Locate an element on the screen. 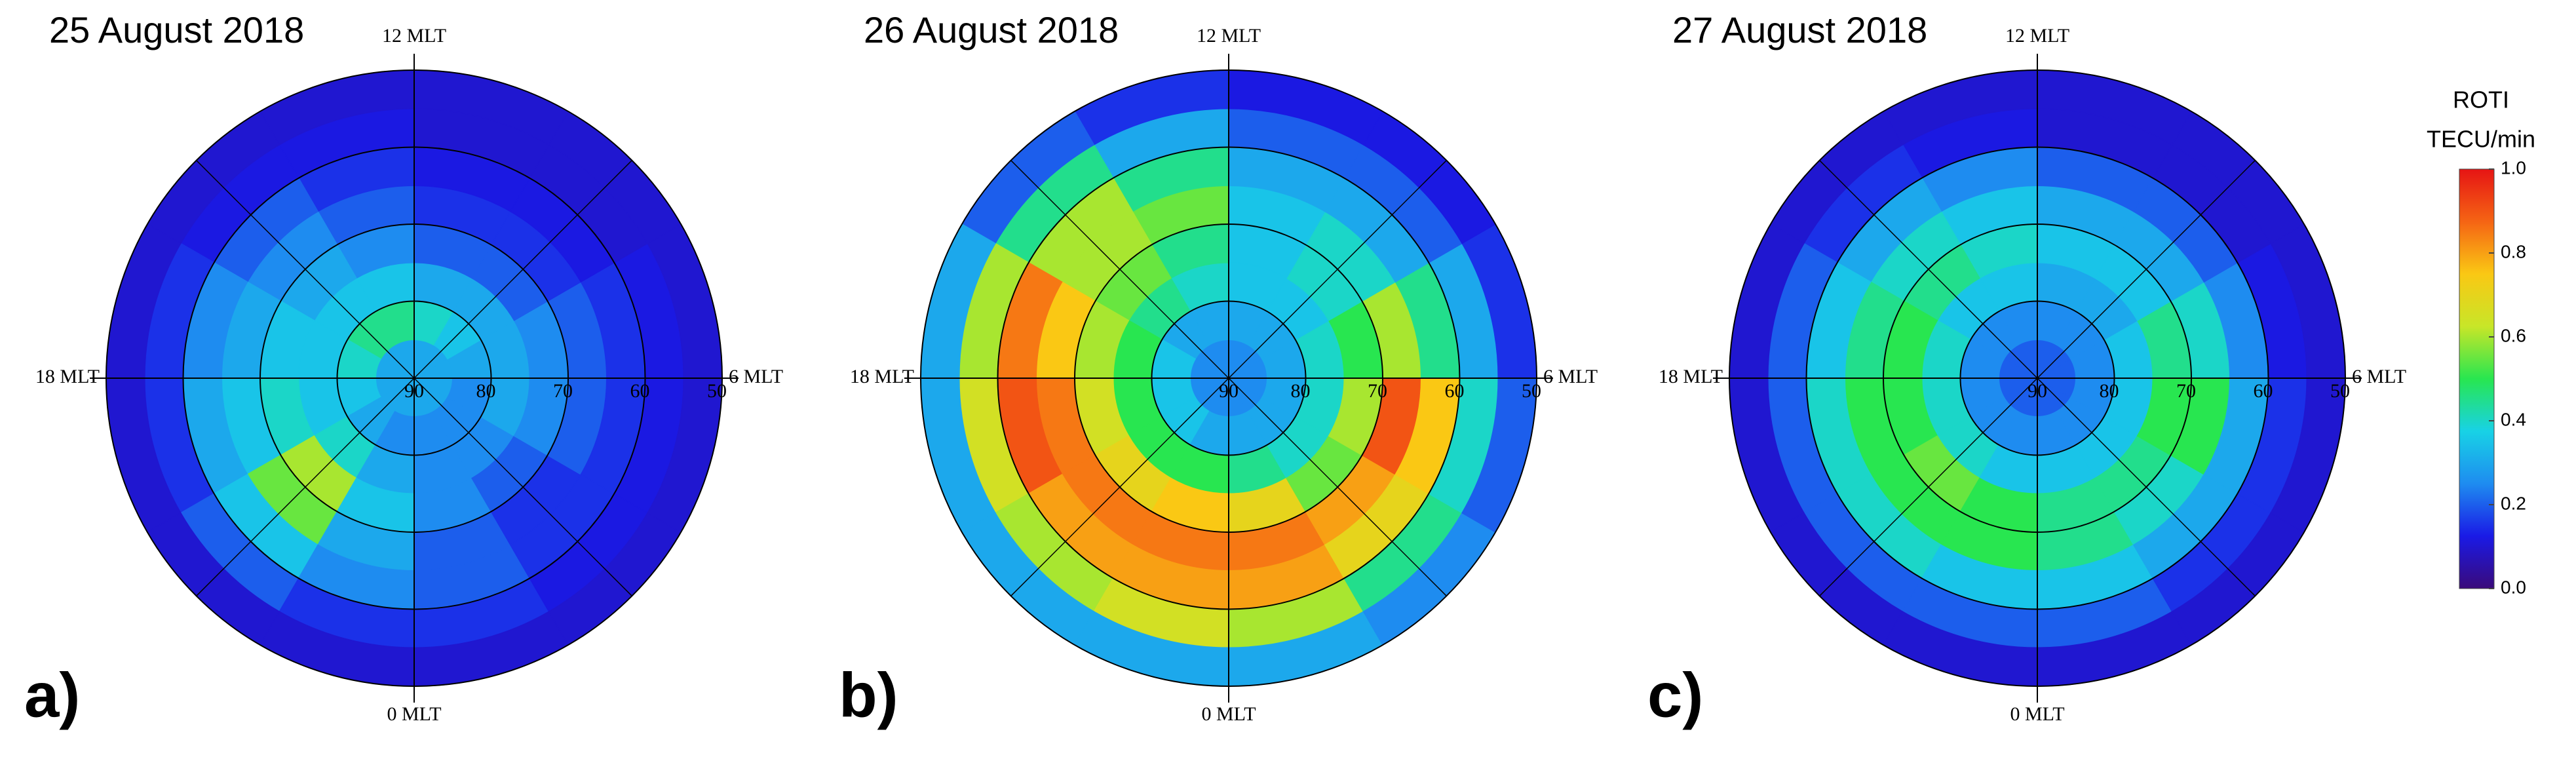 This screenshot has width=2576, height=757. colorbar-unit: TECU/min is located at coordinates (2481, 139).